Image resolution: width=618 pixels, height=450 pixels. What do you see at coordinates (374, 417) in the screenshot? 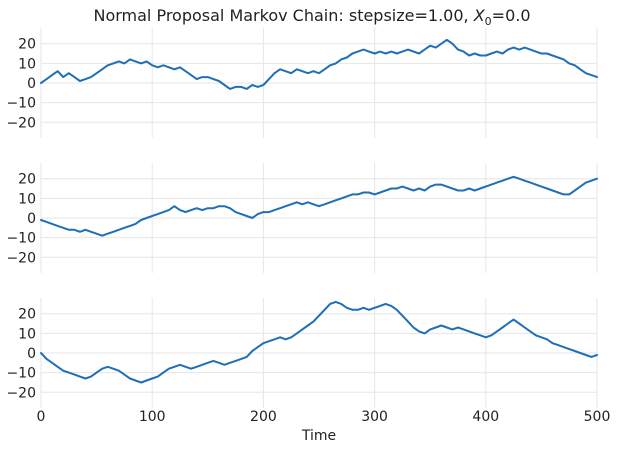
I see `x-tick-label-3: 300` at bounding box center [374, 417].